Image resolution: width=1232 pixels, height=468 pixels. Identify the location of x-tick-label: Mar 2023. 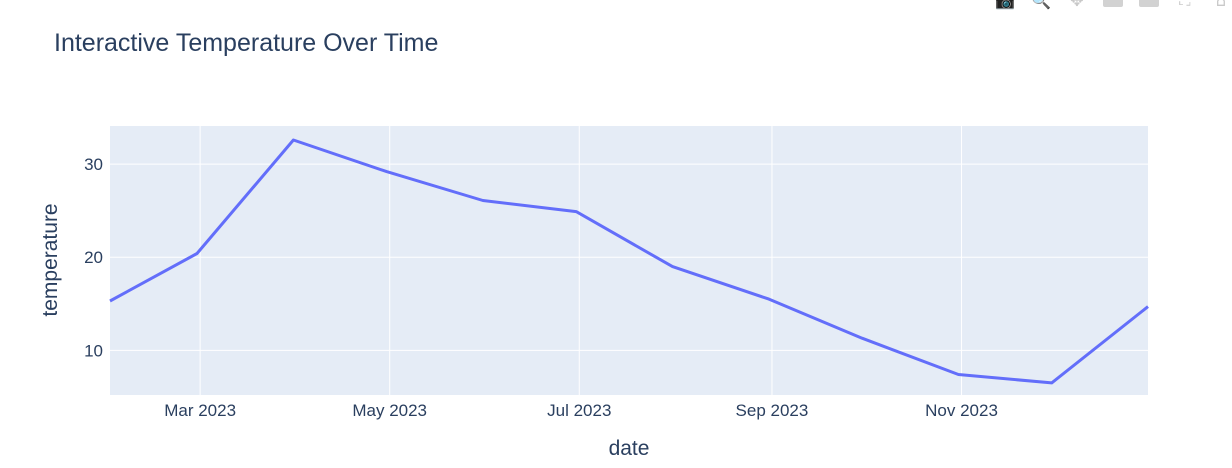
(200, 410).